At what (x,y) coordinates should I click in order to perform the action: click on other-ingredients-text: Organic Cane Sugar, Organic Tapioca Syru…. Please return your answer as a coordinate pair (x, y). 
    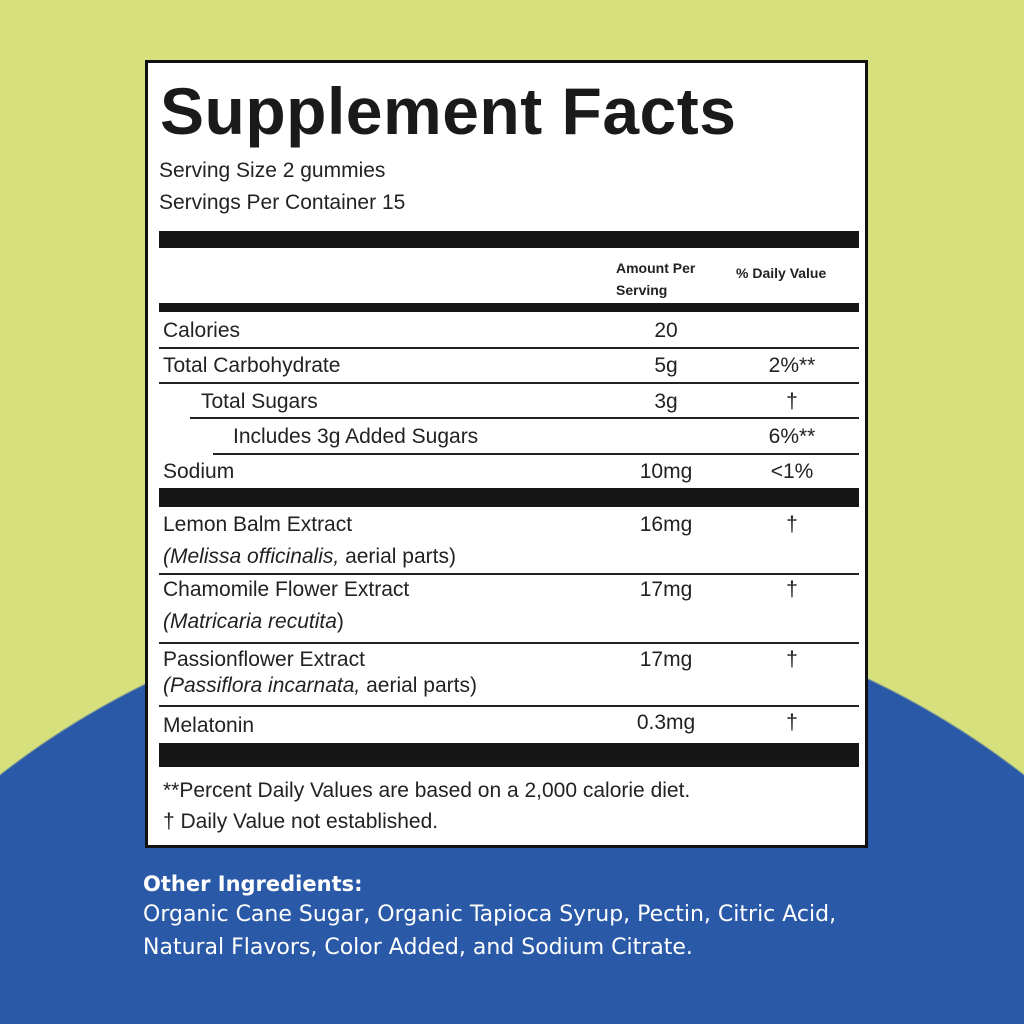
    Looking at the image, I should click on (490, 931).